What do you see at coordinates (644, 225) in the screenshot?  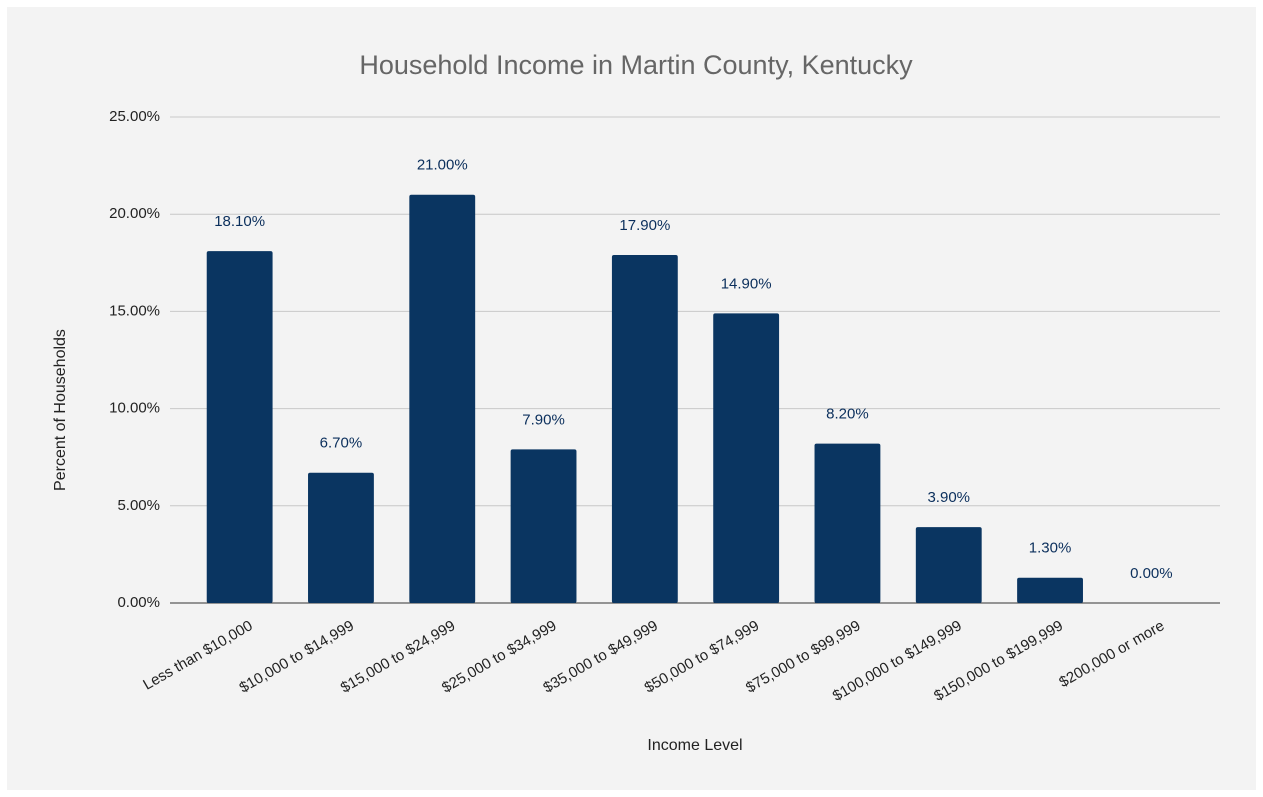 I see `value-label: 17.90%` at bounding box center [644, 225].